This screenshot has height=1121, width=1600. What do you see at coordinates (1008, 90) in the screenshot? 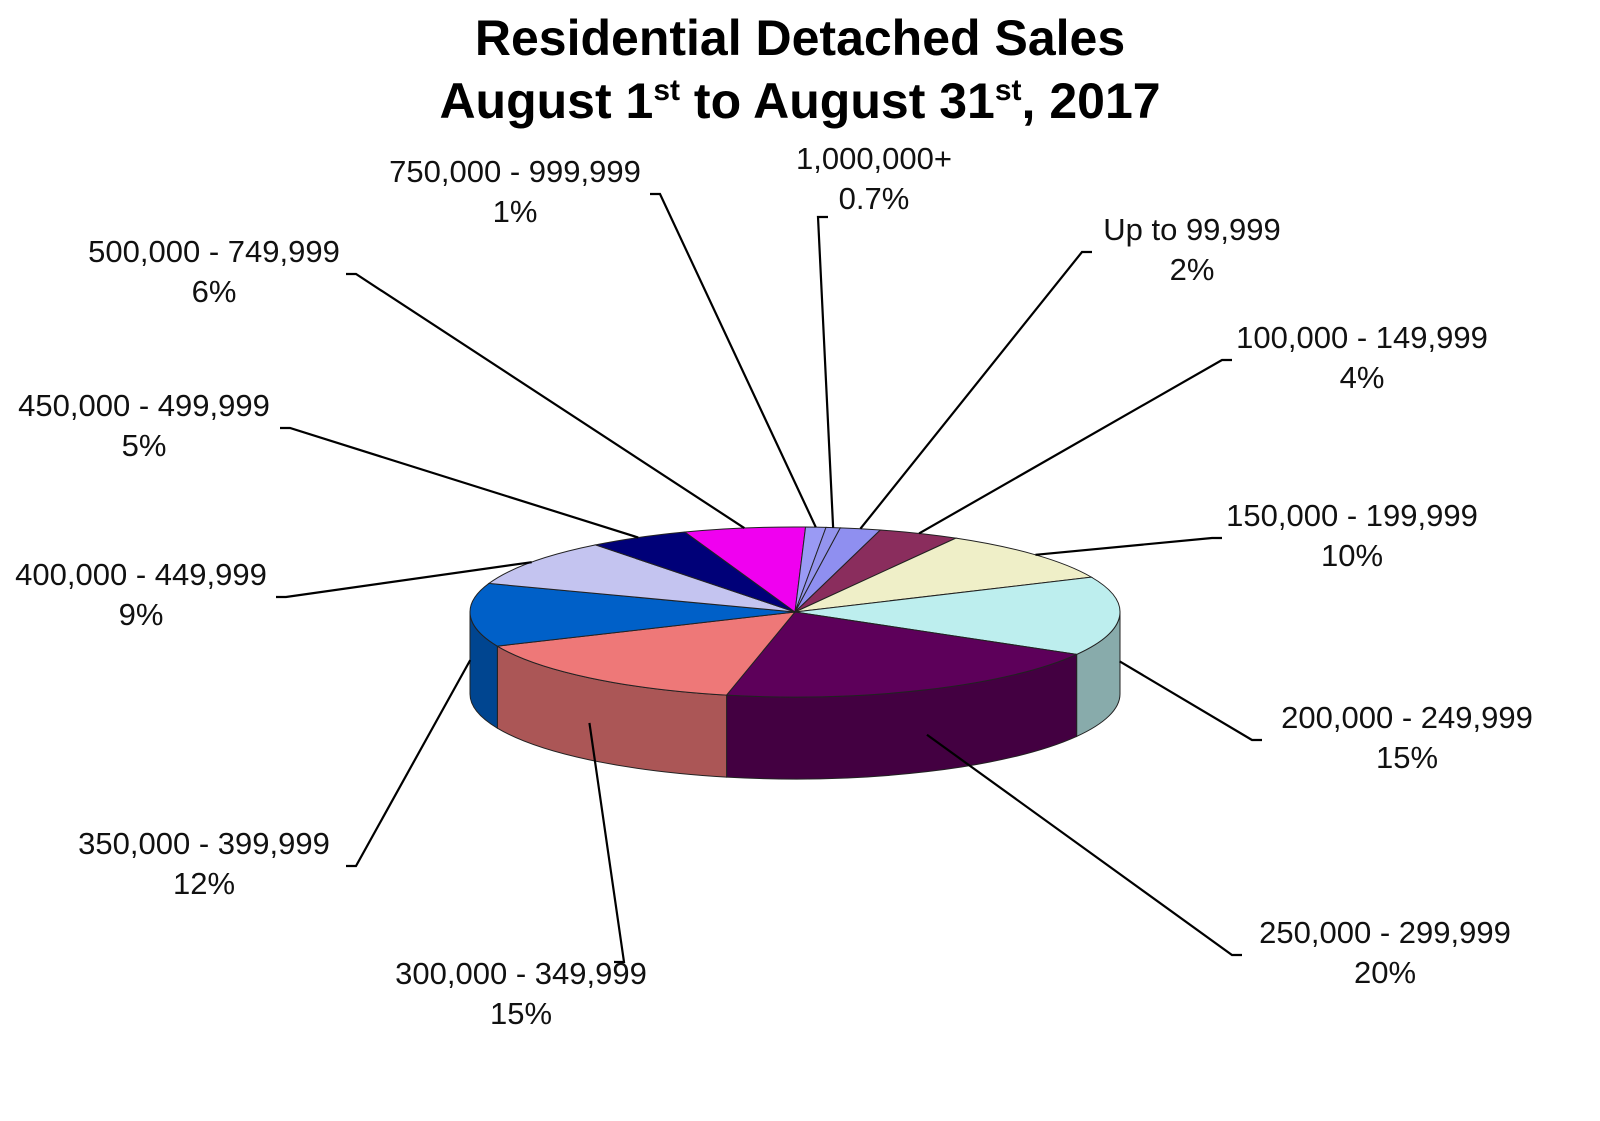
I see `title-superscript-end: st` at bounding box center [1008, 90].